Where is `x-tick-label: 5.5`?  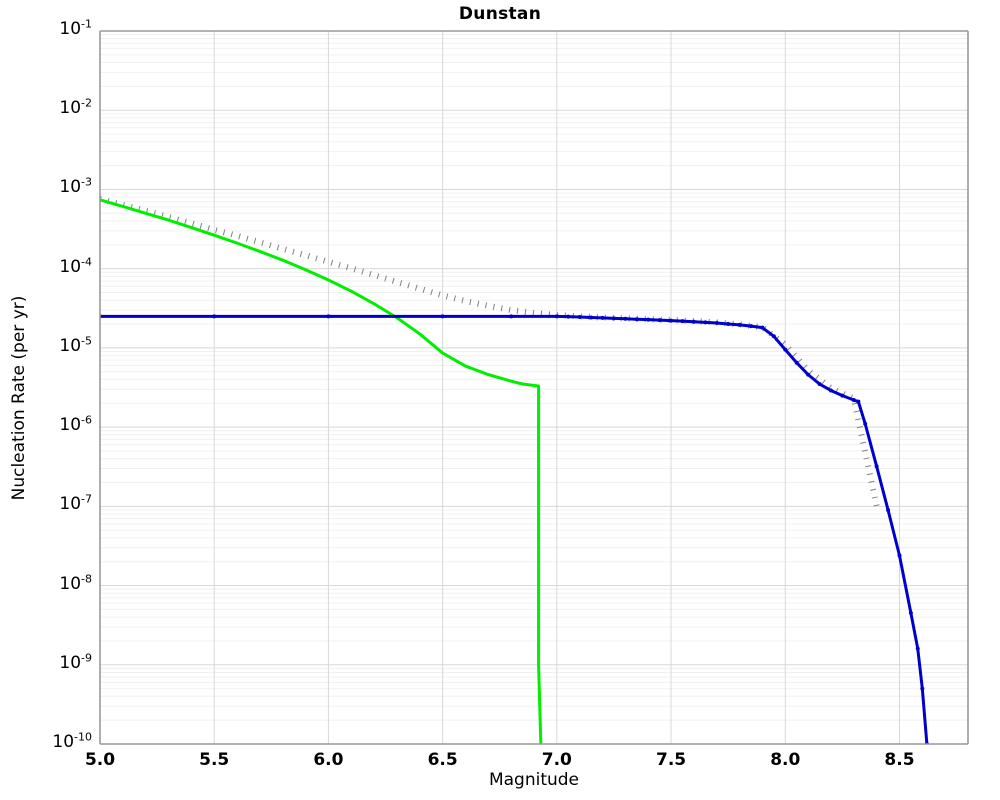
x-tick-label: 5.5 is located at coordinates (214, 760).